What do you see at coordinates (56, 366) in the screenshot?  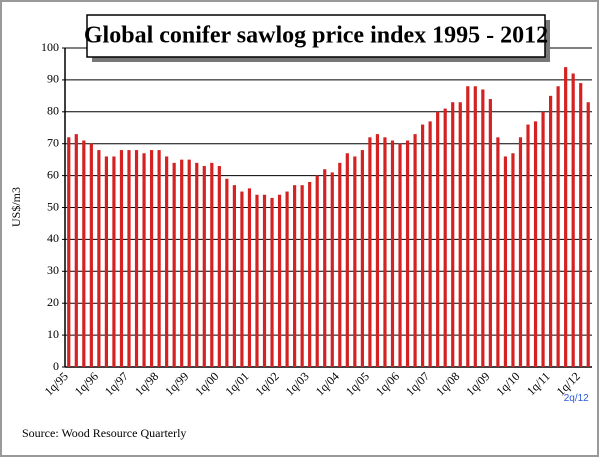 I see `y-tick-label: 0` at bounding box center [56, 366].